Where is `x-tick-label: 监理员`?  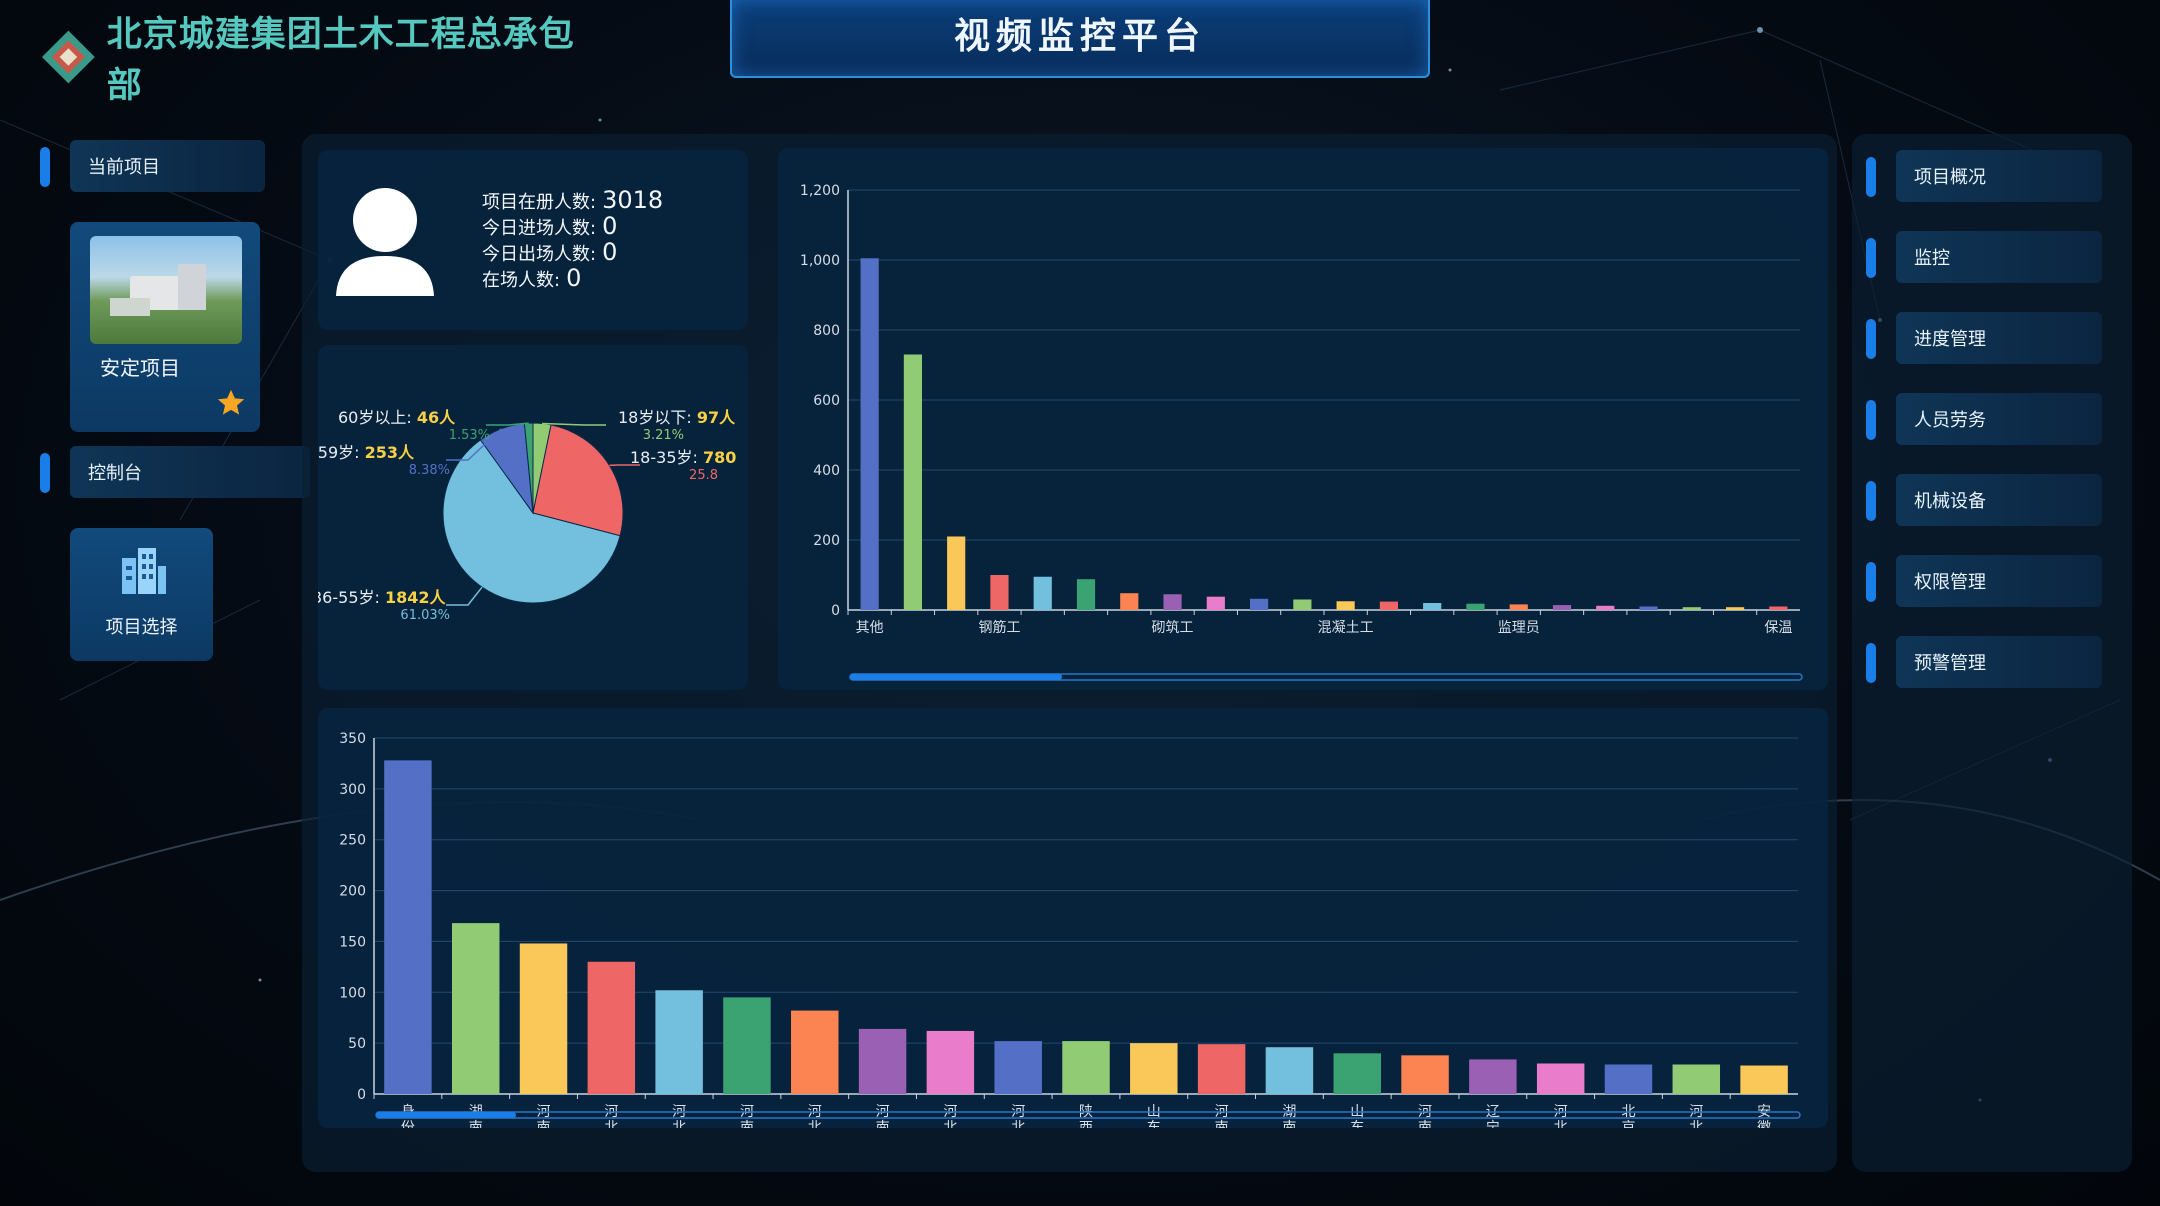 x-tick-label: 监理员 is located at coordinates (1519, 628).